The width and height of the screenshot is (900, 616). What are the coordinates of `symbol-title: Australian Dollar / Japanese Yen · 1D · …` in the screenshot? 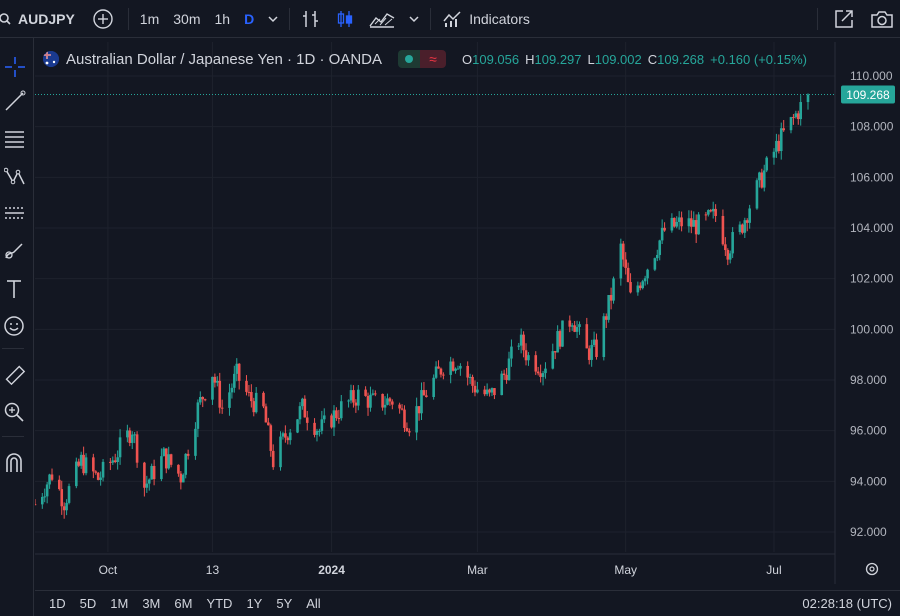 It's located at (224, 59).